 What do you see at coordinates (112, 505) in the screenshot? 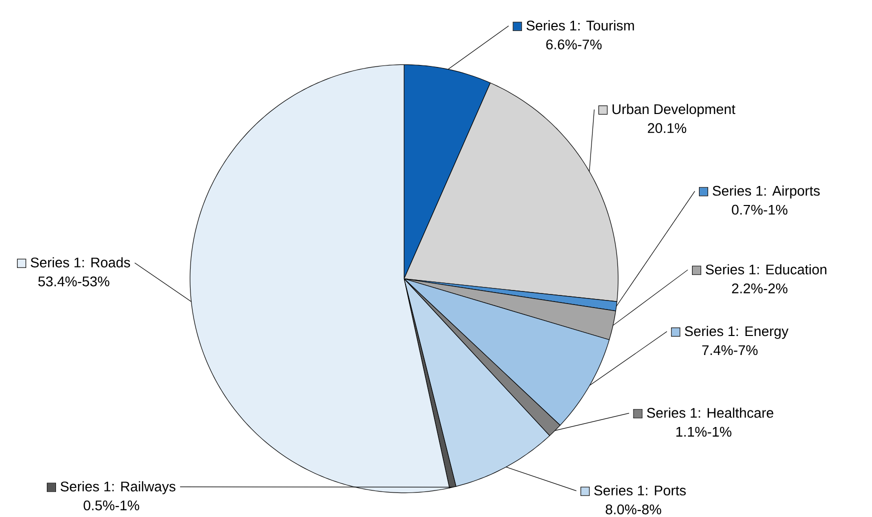
I see `data-label: 0.5%-1%` at bounding box center [112, 505].